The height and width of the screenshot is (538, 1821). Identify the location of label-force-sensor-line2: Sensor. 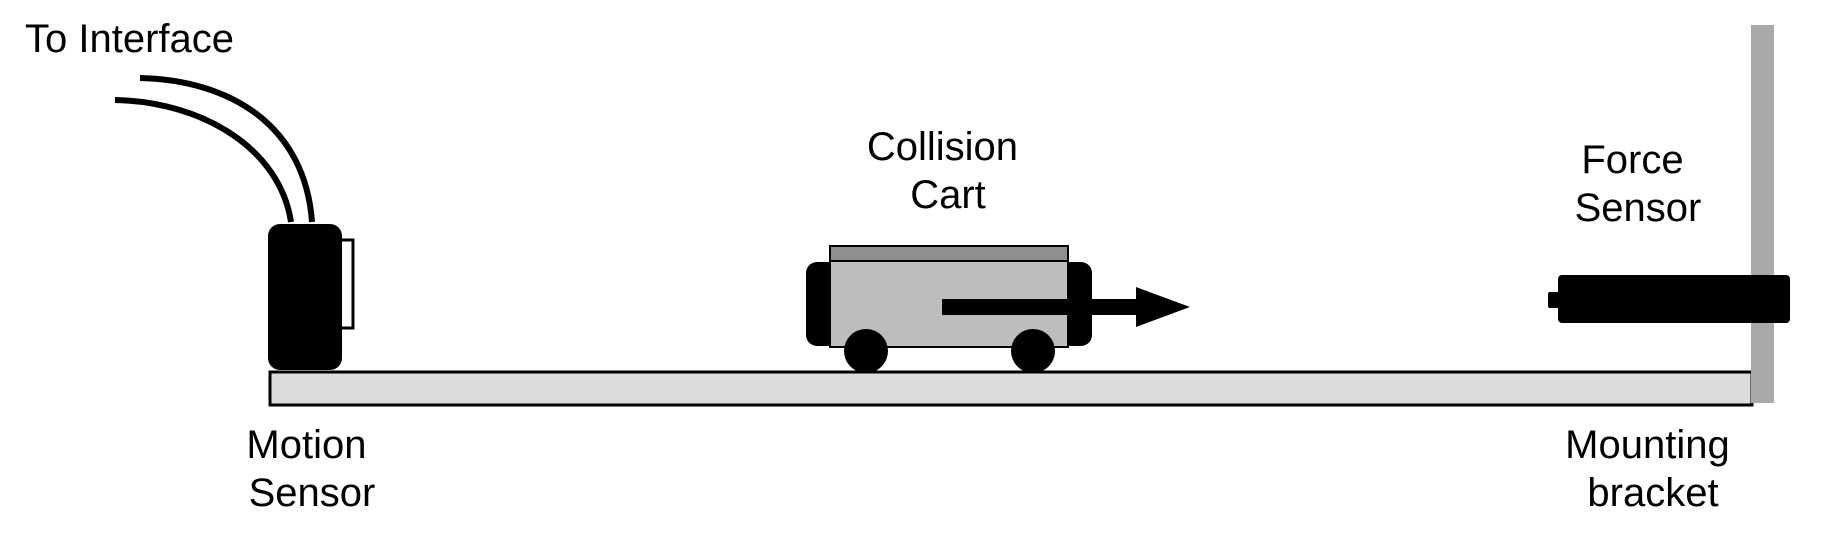
(1638, 208).